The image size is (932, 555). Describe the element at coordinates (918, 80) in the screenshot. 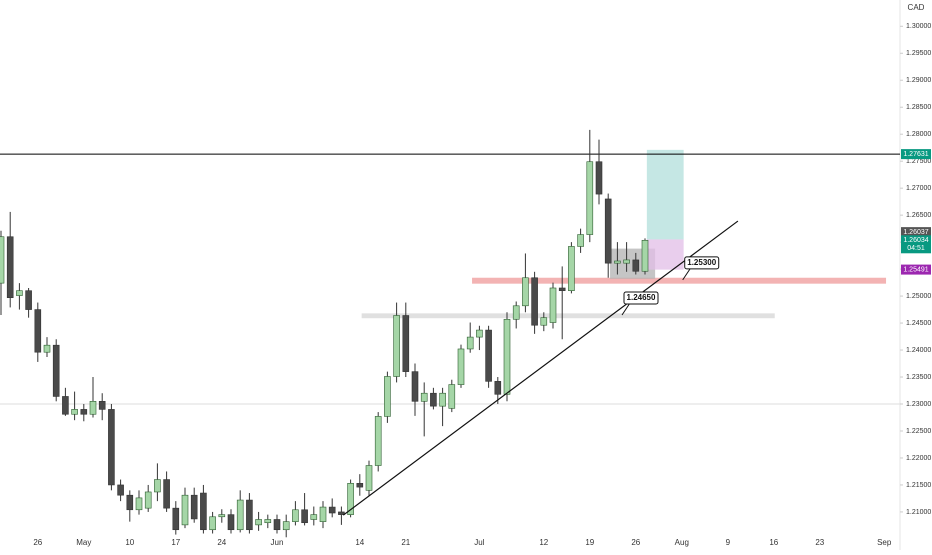

I see `y-tick-label: 1.29000` at that location.